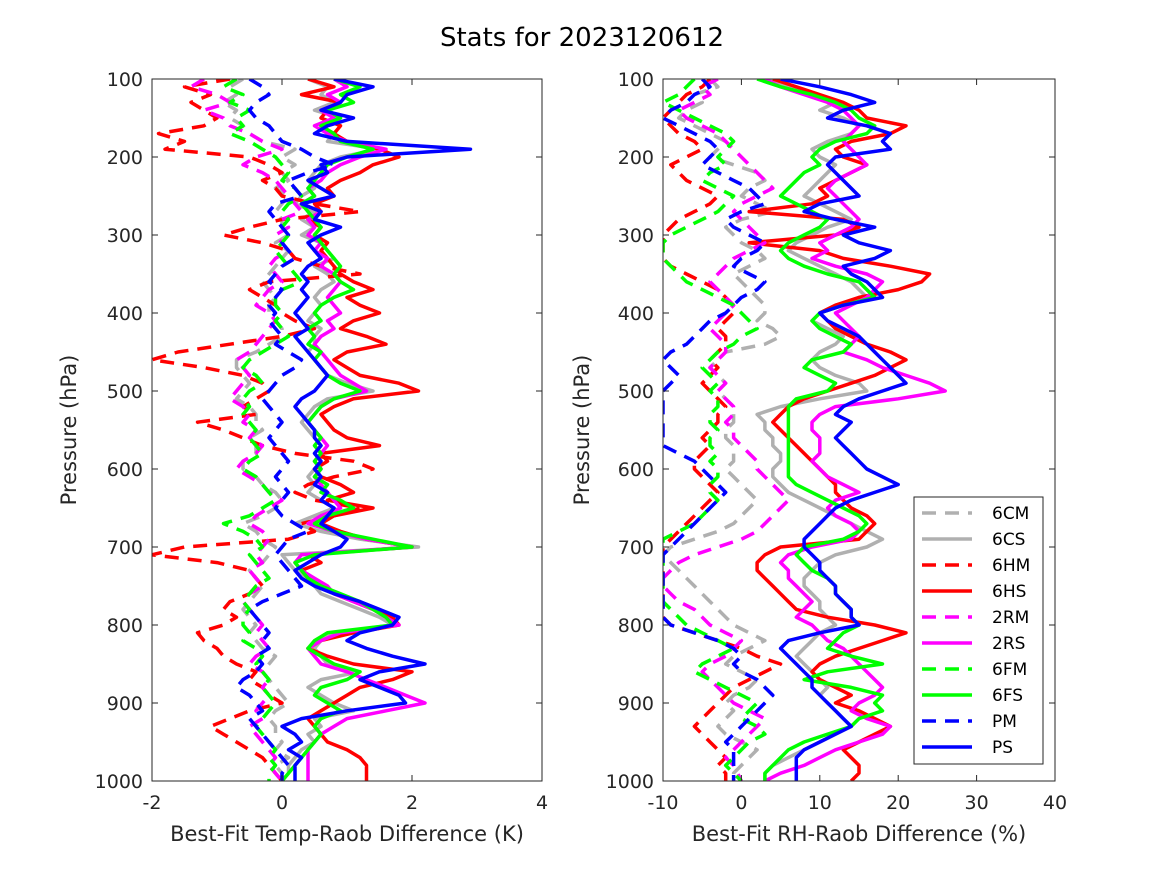 The width and height of the screenshot is (1167, 875). What do you see at coordinates (662, 803) in the screenshot?
I see `rh-x-tick-label: -10` at bounding box center [662, 803].